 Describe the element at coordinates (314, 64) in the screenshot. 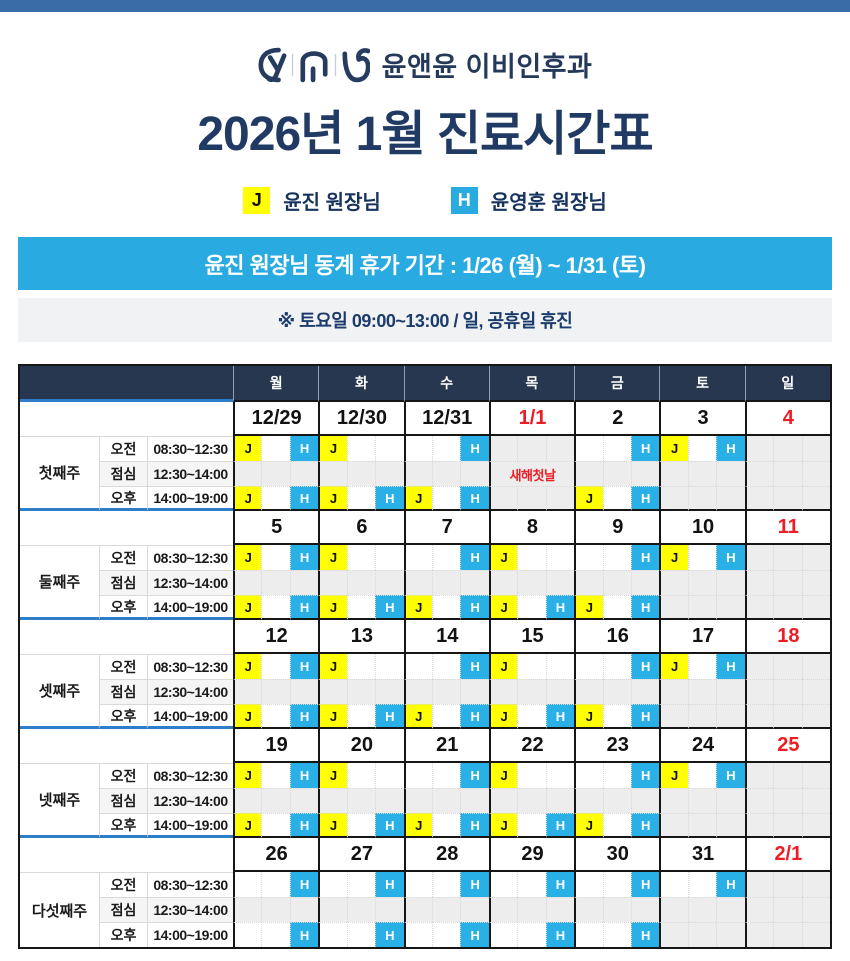

I see `clinic-logo-icon` at that location.